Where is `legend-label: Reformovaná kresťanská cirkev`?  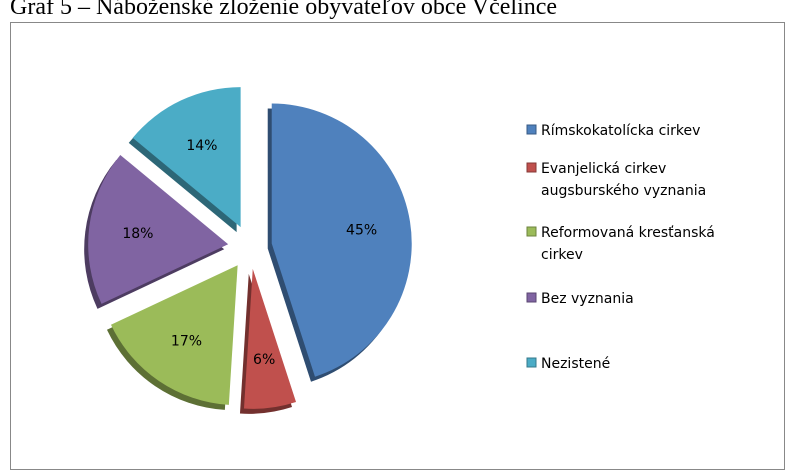 legend-label: Reformovaná kresťanská cirkev is located at coordinates (628, 244).